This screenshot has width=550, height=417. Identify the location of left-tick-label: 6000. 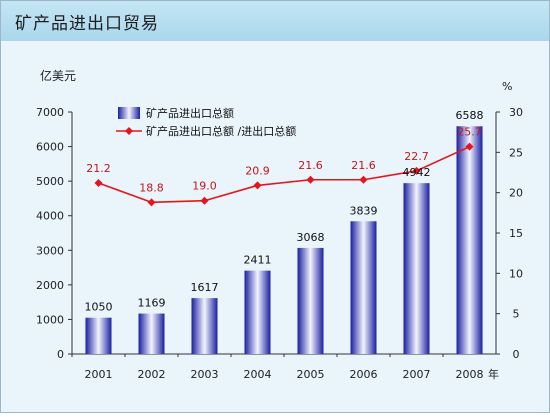
(50, 147).